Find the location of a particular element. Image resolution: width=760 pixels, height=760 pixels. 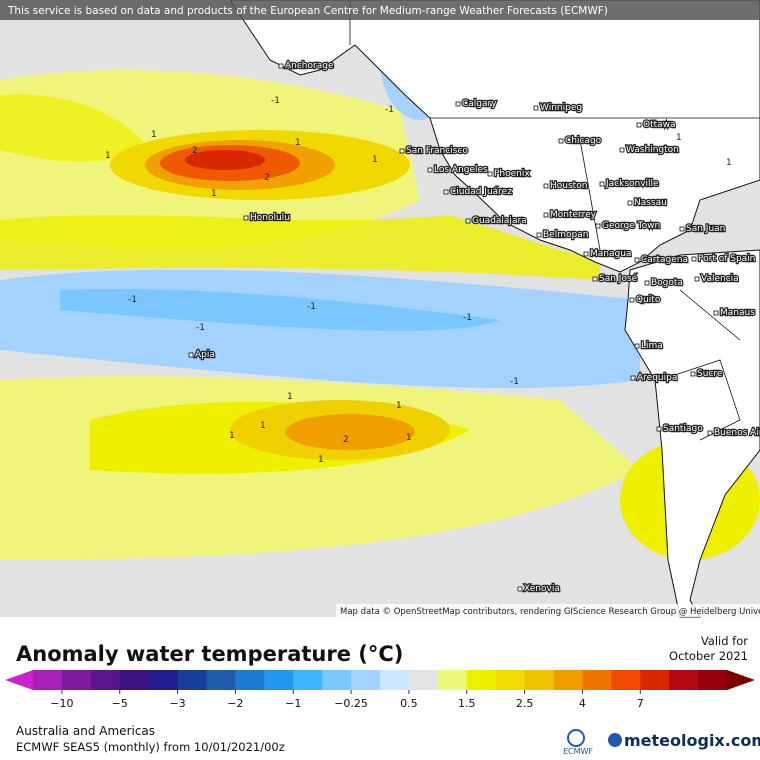

city-label: George Town is located at coordinates (631, 226).